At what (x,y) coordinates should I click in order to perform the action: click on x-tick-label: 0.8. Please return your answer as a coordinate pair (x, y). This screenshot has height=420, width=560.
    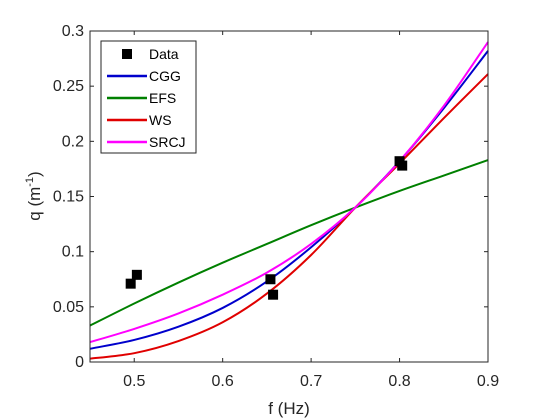
    Looking at the image, I should click on (399, 381).